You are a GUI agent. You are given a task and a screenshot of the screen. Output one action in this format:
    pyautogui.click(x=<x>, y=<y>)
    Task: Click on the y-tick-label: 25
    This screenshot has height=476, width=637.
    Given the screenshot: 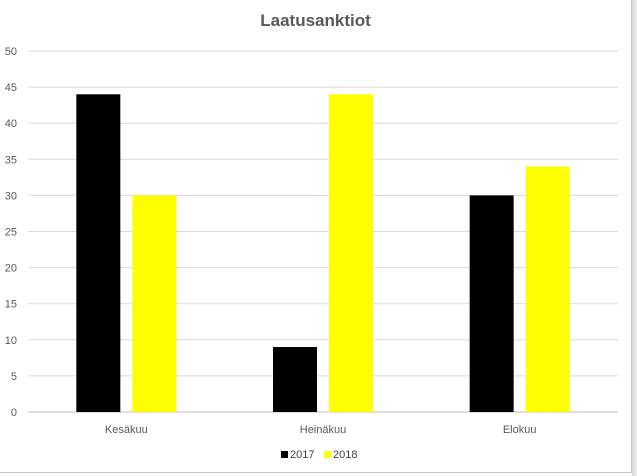 What is the action you would take?
    pyautogui.click(x=11, y=233)
    